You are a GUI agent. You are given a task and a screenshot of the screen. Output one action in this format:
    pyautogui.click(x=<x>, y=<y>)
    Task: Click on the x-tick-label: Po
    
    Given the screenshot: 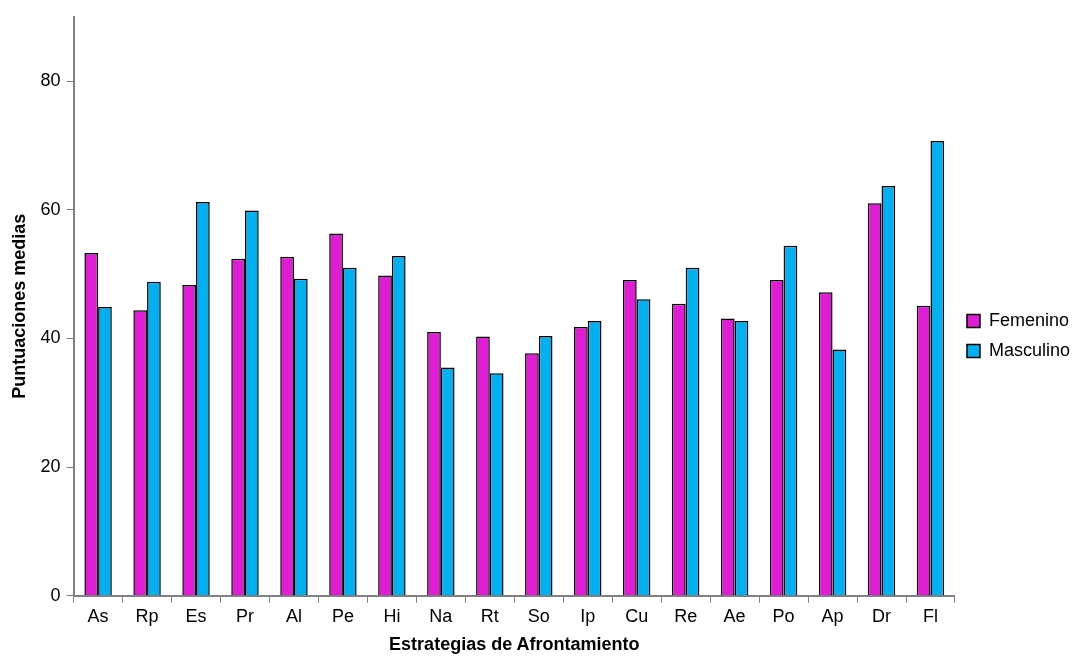 What is the action you would take?
    pyautogui.click(x=783, y=615)
    